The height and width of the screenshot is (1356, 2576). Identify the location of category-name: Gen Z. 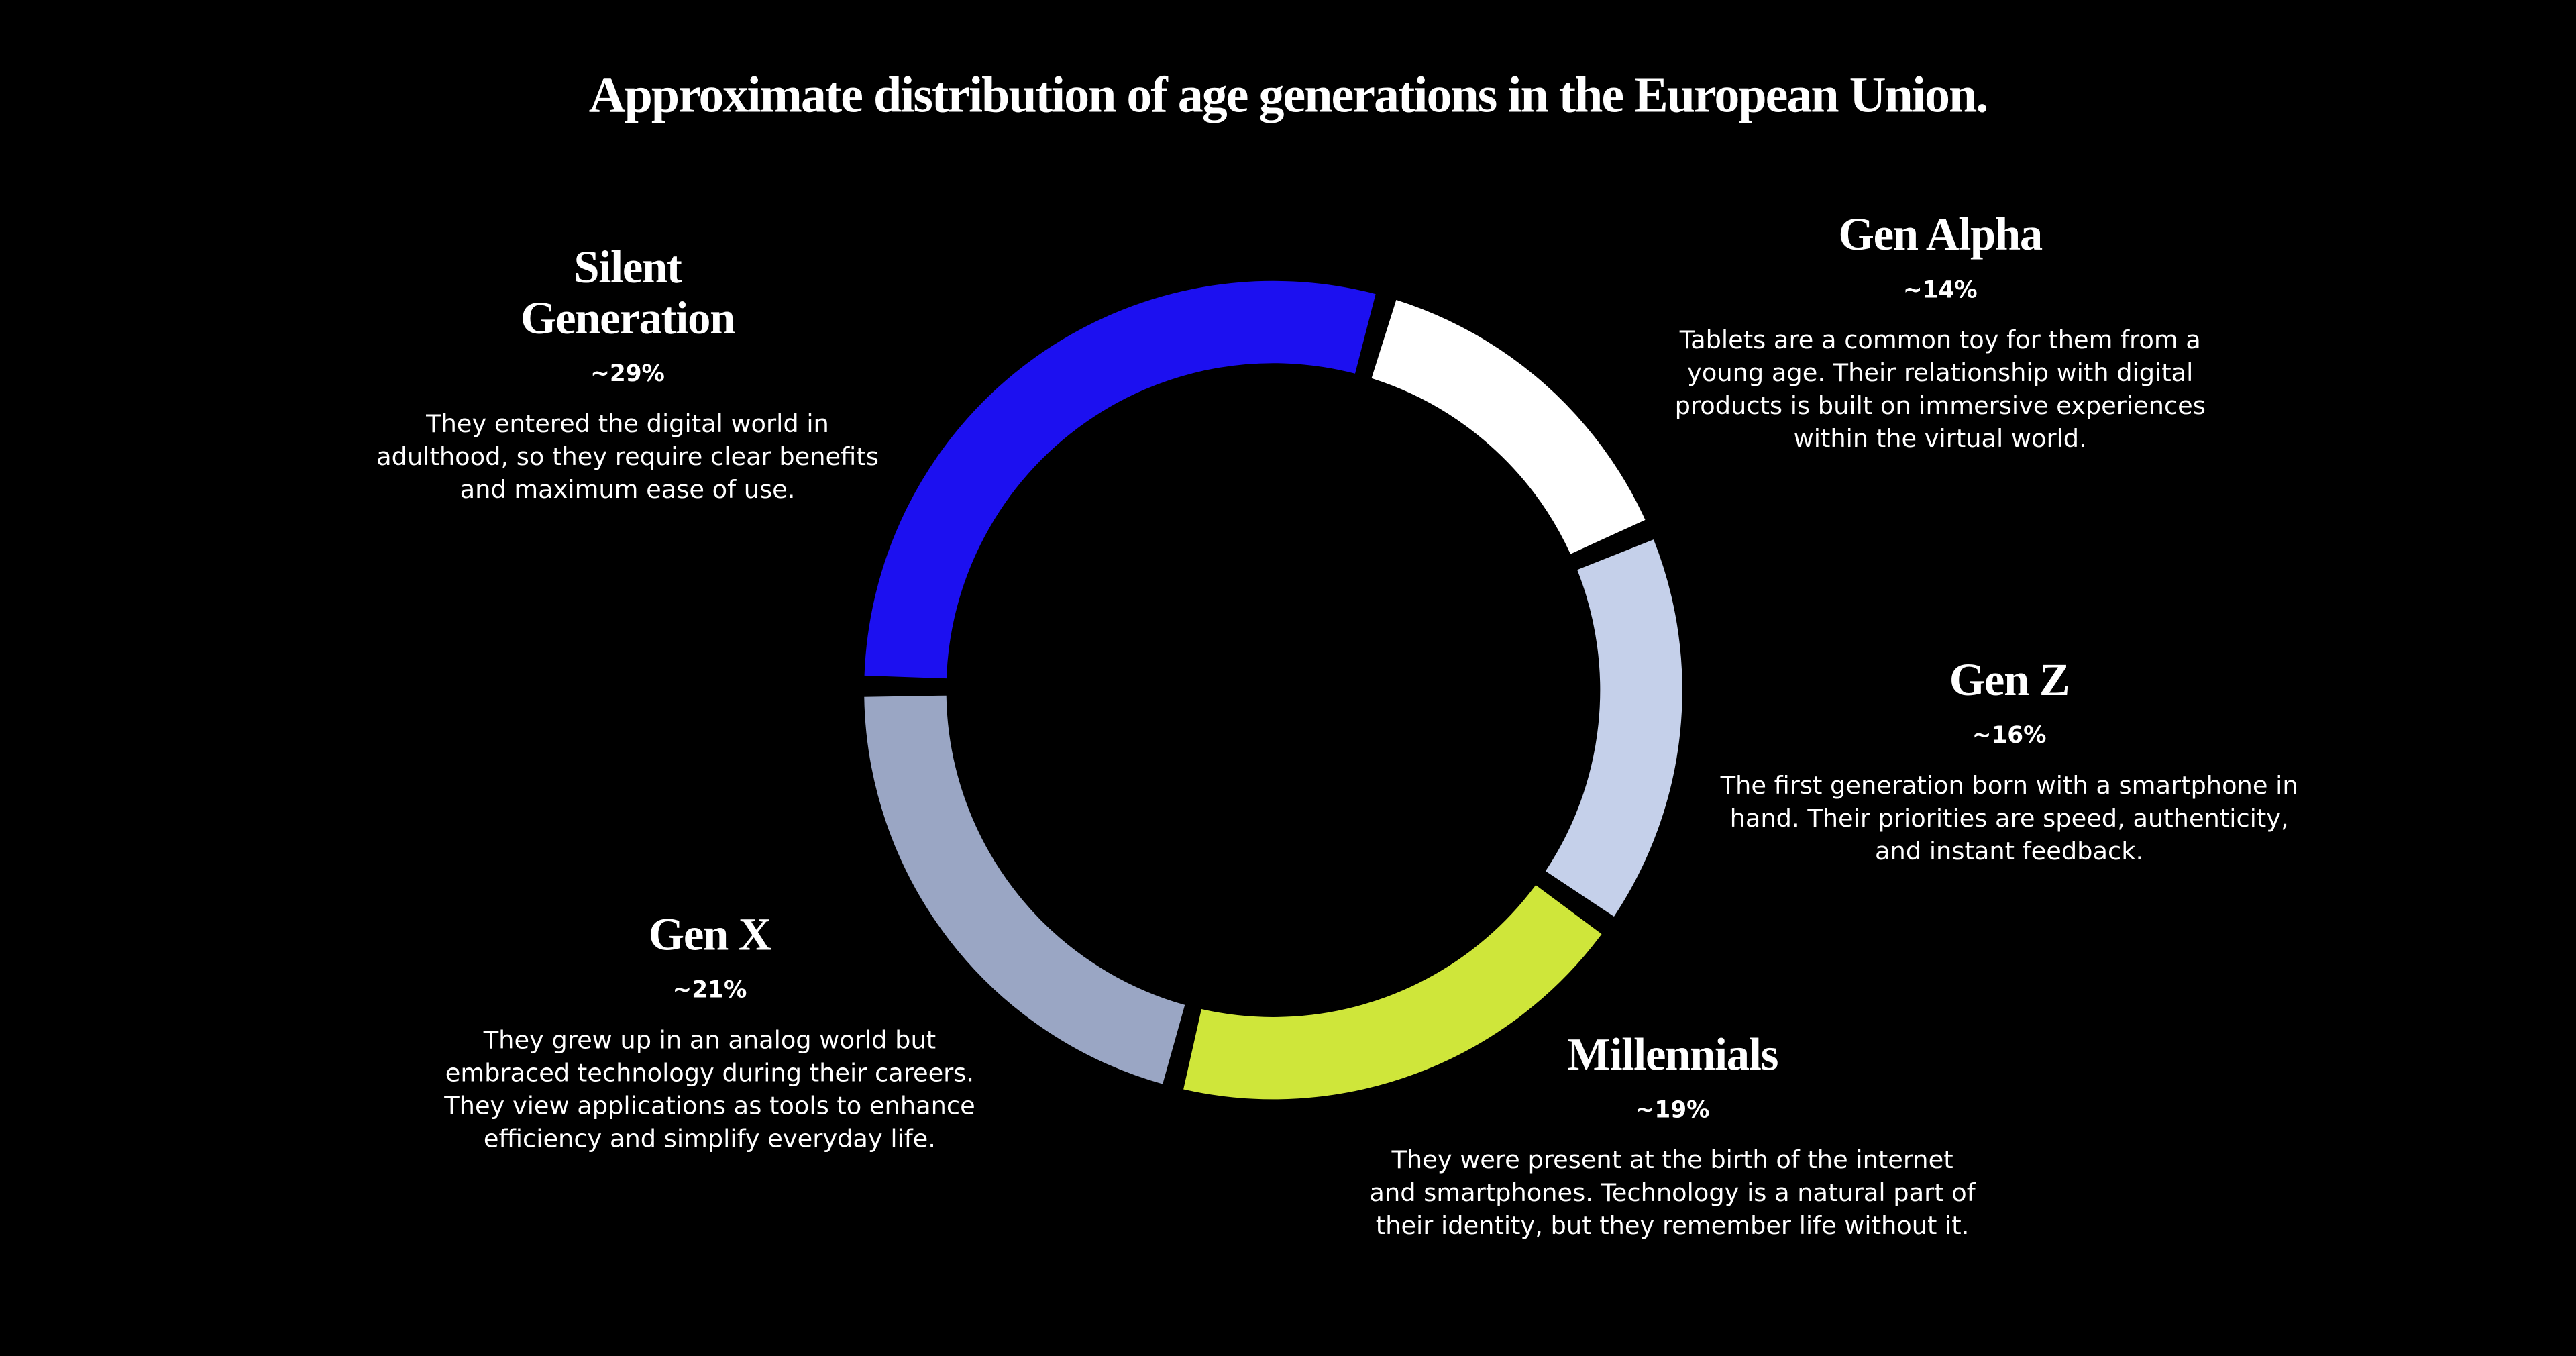
(2009, 681).